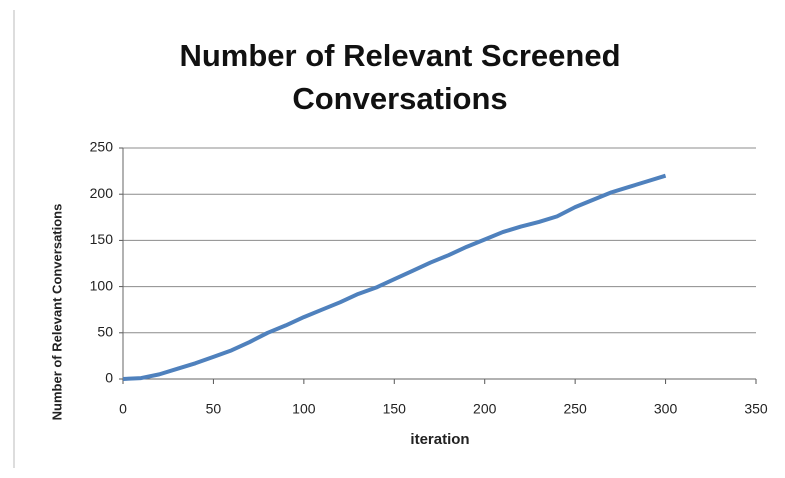 Image resolution: width=785 pixels, height=478 pixels. What do you see at coordinates (123, 409) in the screenshot?
I see `x-tick-label: 0` at bounding box center [123, 409].